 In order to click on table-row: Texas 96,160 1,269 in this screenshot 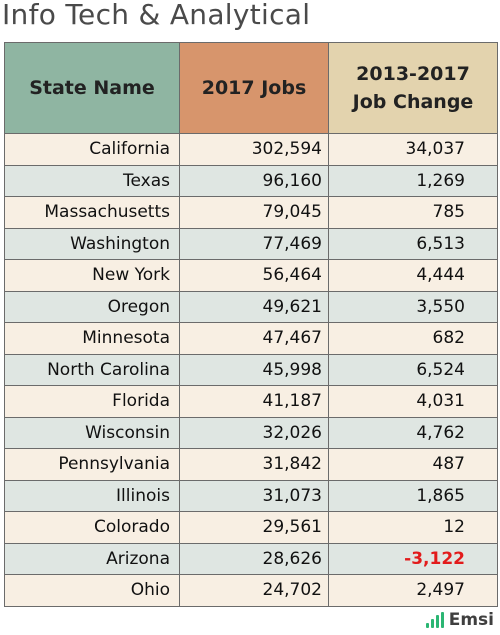, I will do `click(251, 180)`.